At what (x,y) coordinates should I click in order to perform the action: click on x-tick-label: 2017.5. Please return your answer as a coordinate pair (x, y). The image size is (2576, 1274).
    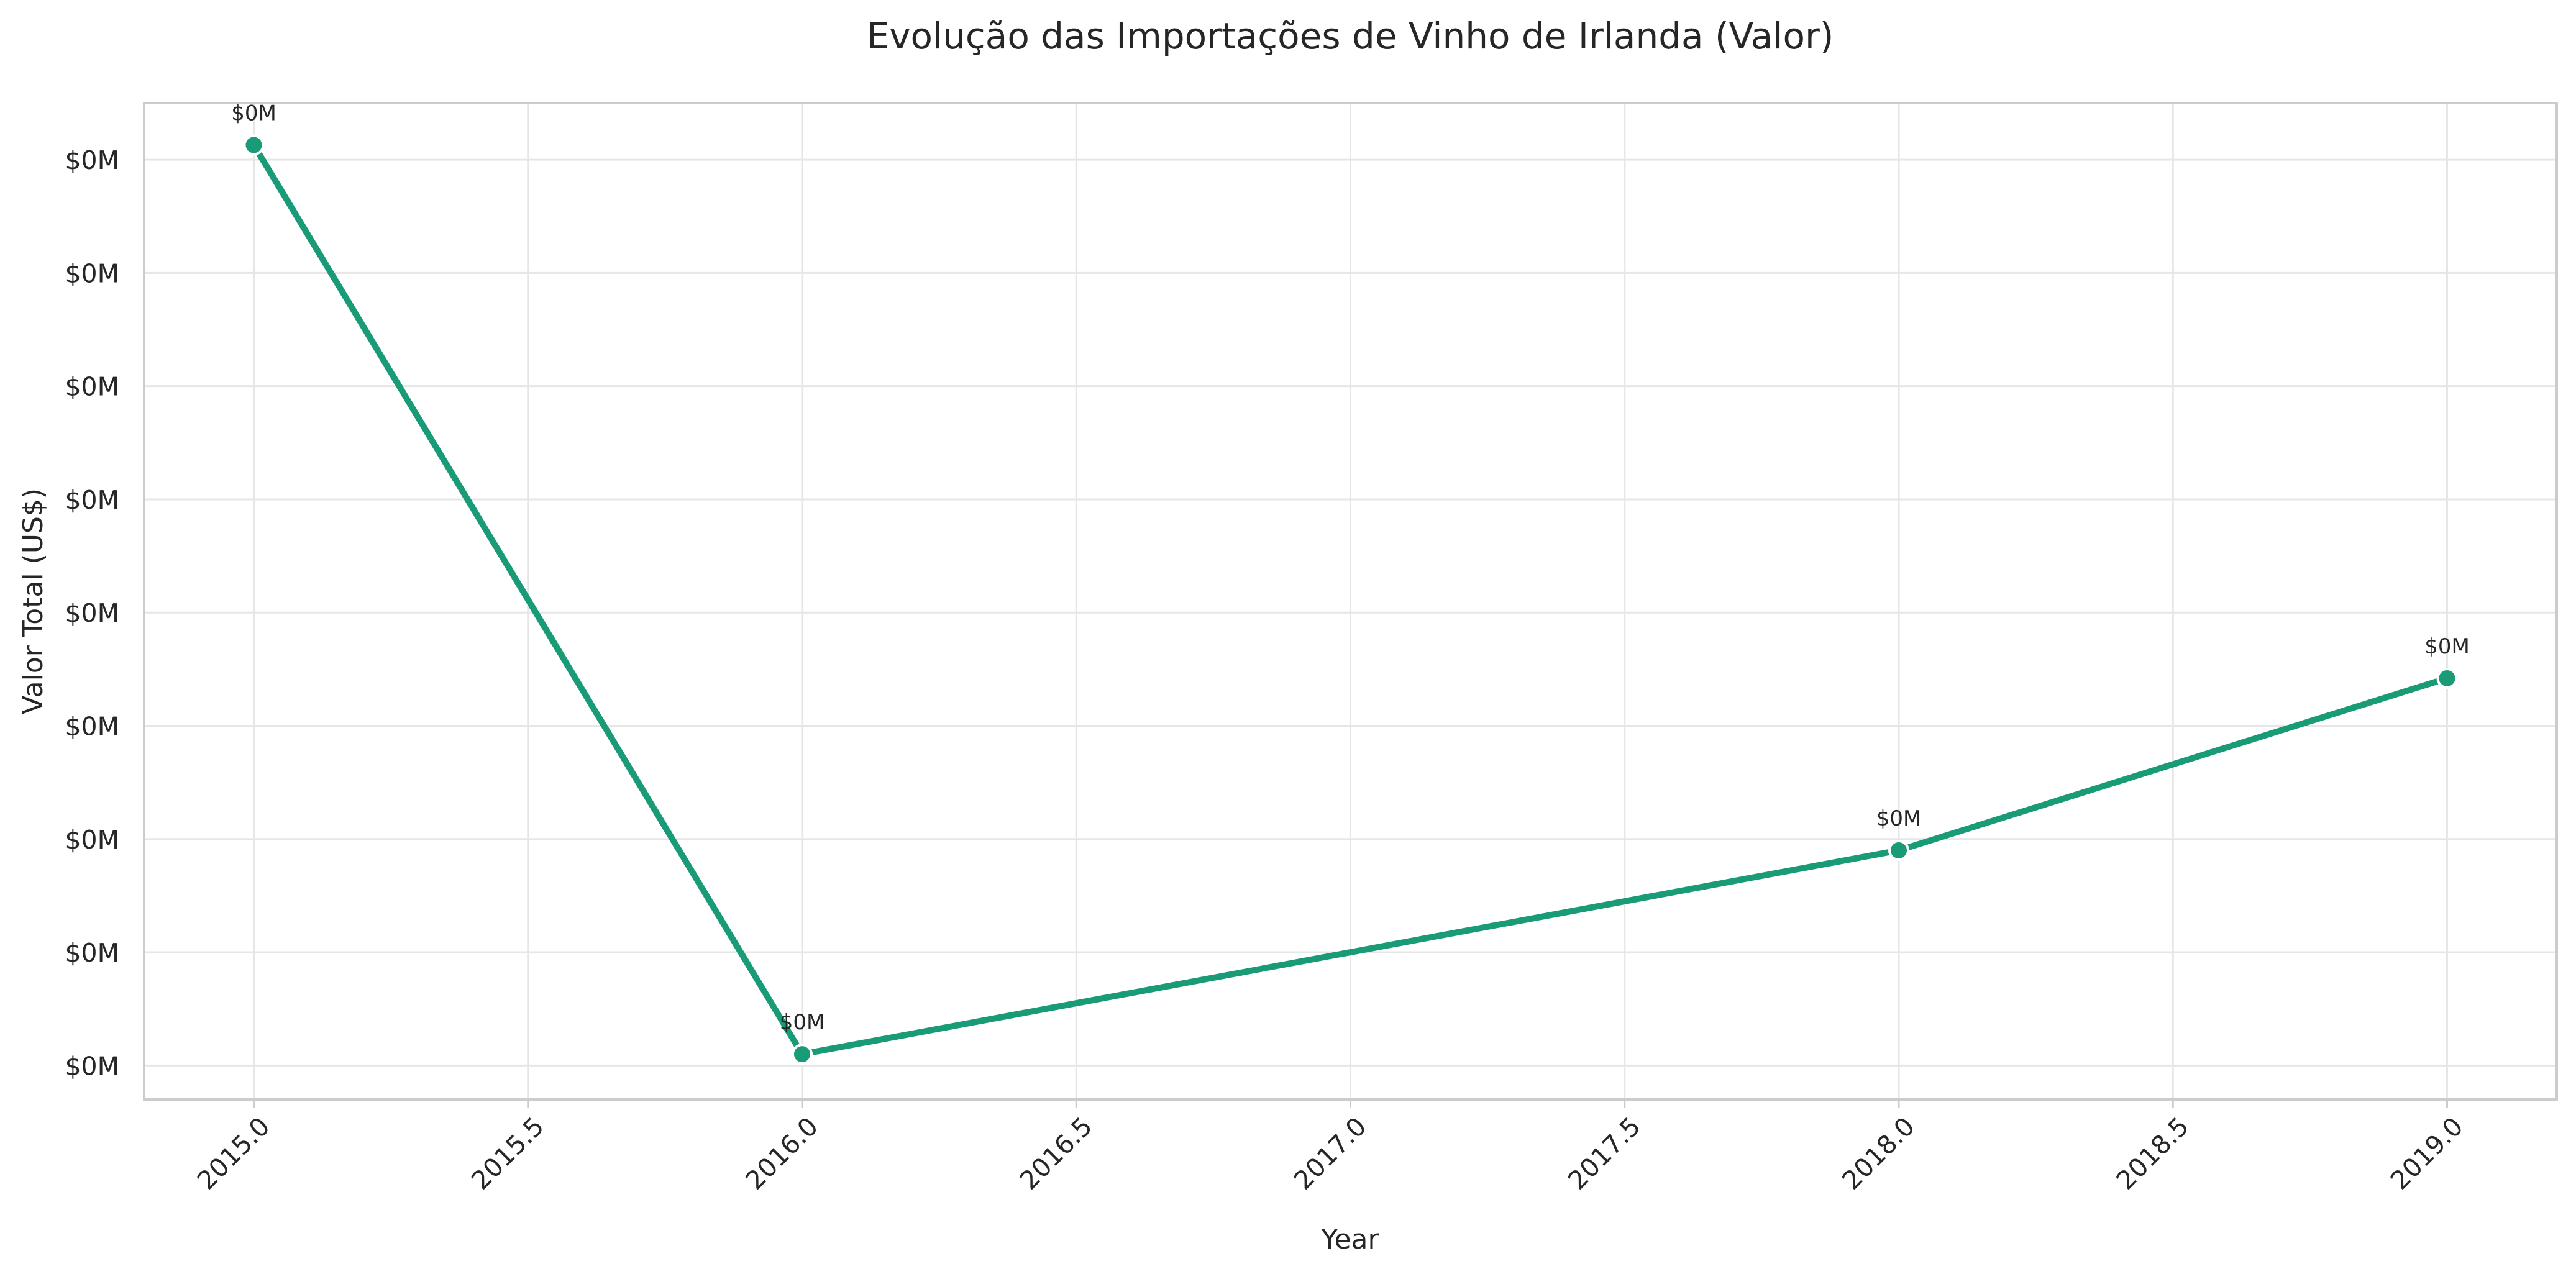
    Looking at the image, I should click on (1604, 1153).